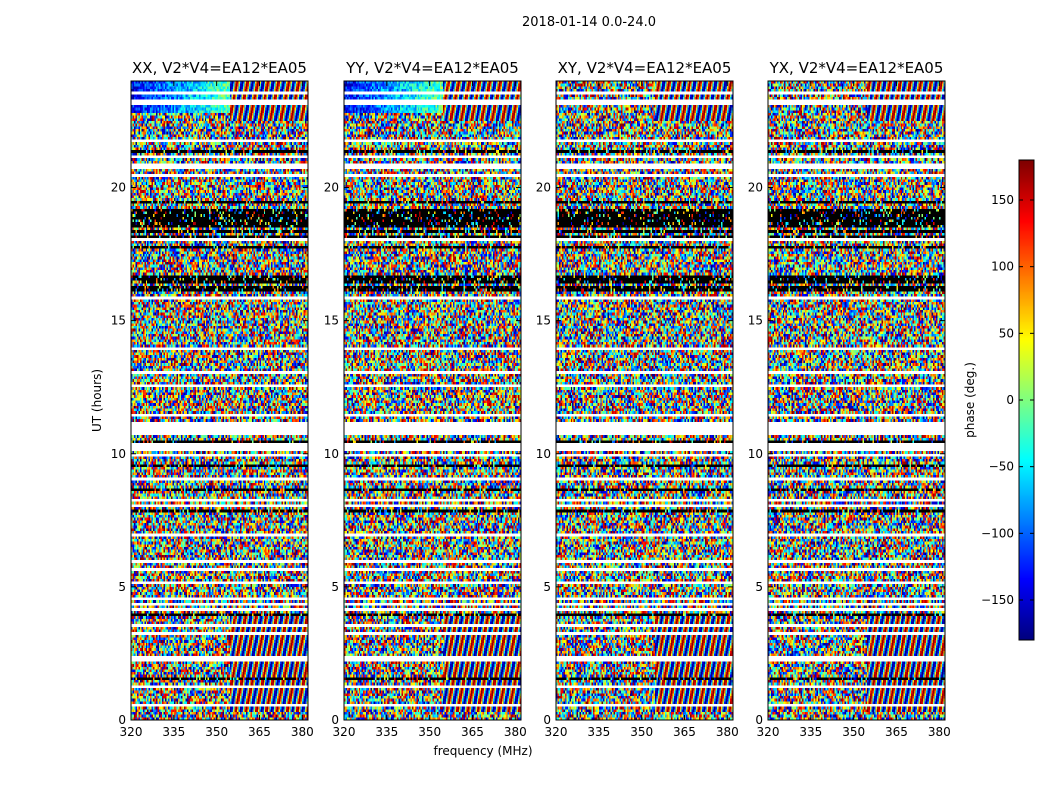  I want to click on panel-title: XX, V2*V4=EA12*EA05, so click(219, 68).